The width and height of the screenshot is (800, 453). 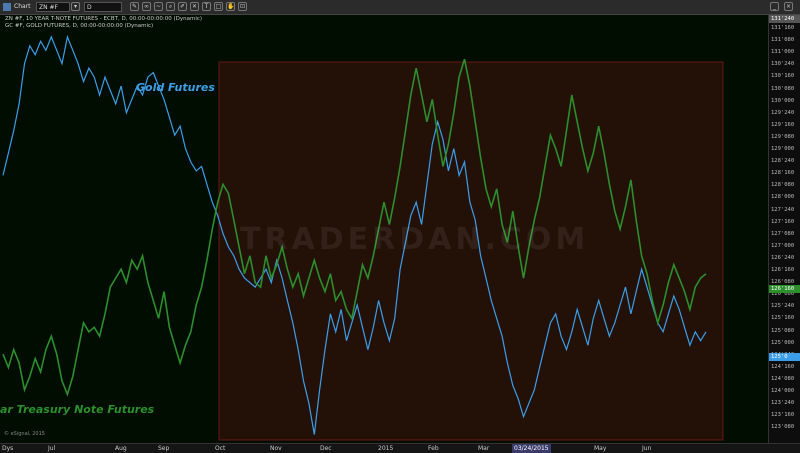 What do you see at coordinates (783, 64) in the screenshot?
I see `price-tick: 130'240` at bounding box center [783, 64].